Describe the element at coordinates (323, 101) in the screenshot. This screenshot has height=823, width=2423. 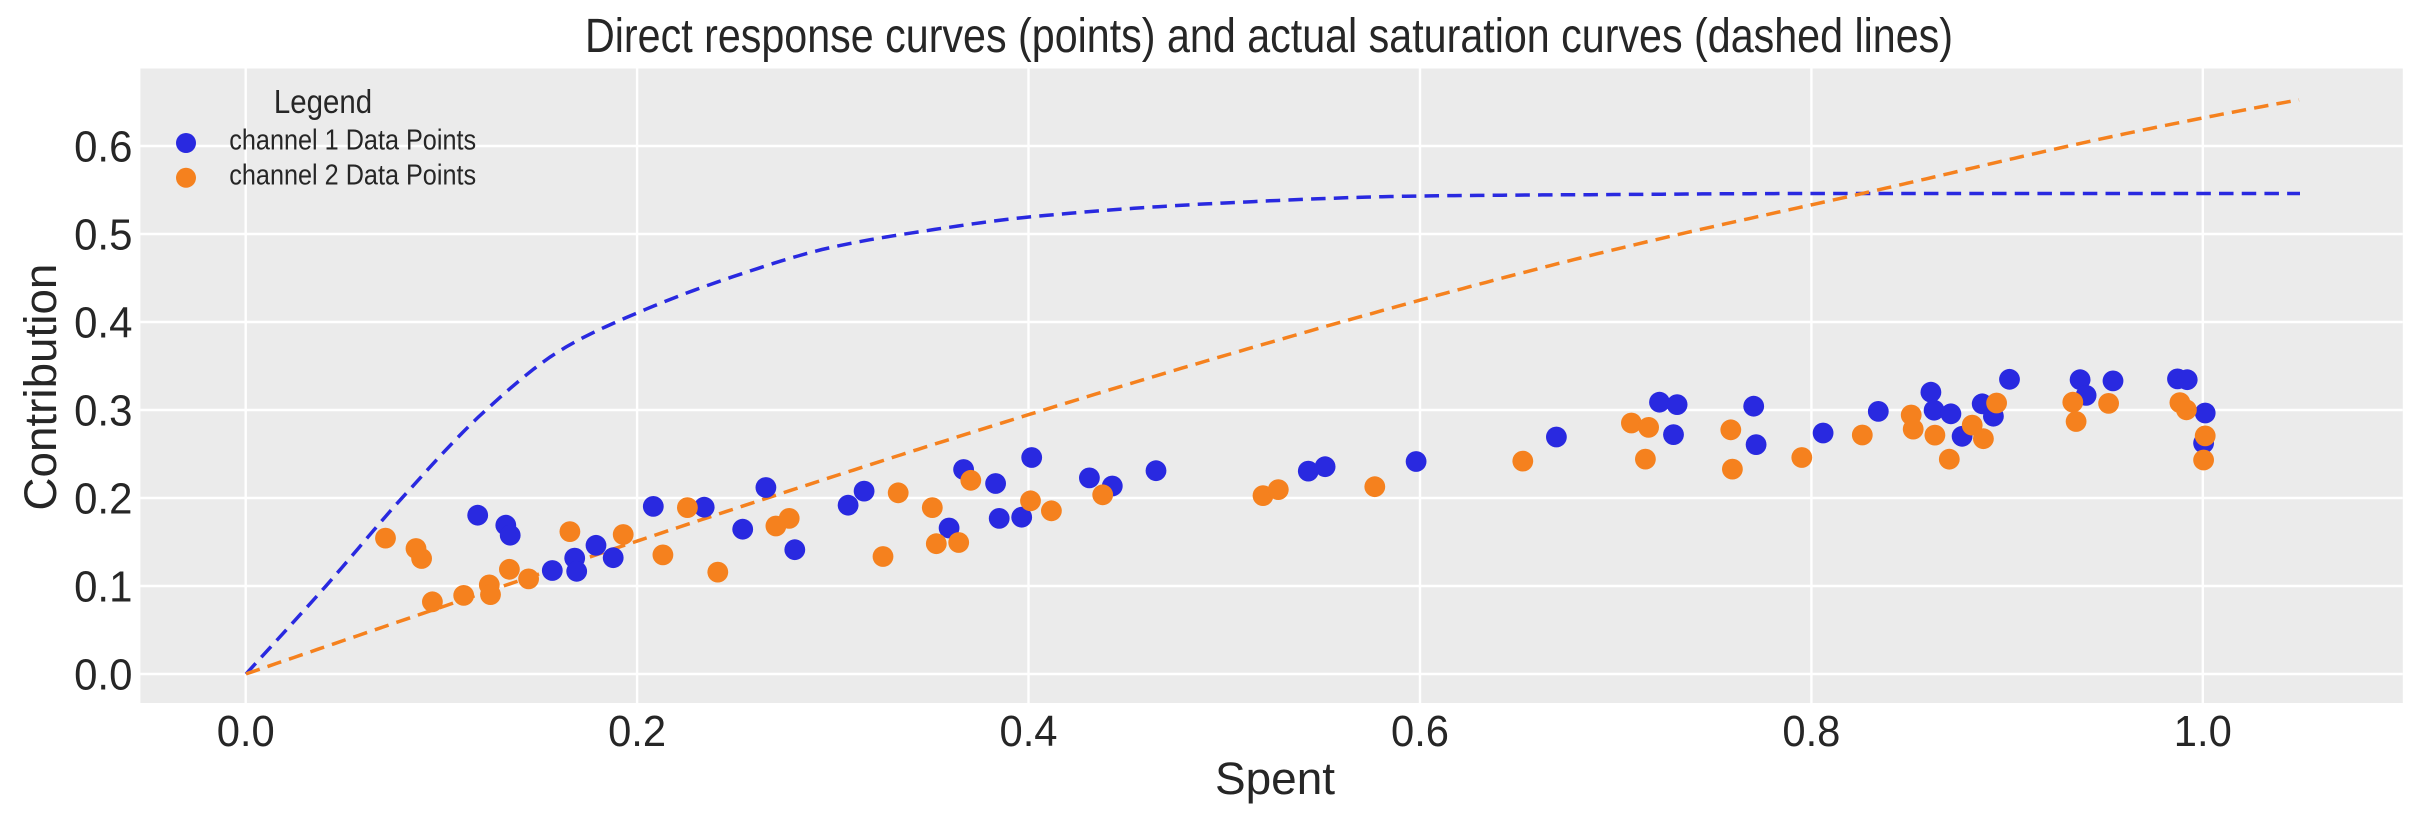
I see `svg-text: Legend` at that location.